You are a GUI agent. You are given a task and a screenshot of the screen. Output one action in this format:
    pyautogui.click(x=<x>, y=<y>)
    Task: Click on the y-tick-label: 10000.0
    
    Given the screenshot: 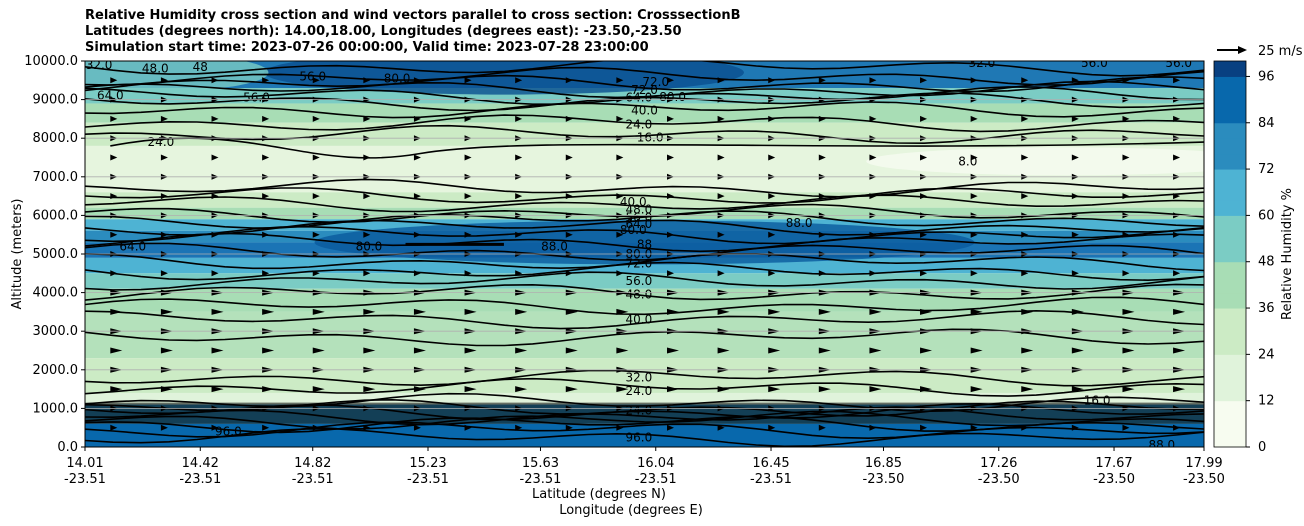 What is the action you would take?
    pyautogui.click(x=51, y=61)
    